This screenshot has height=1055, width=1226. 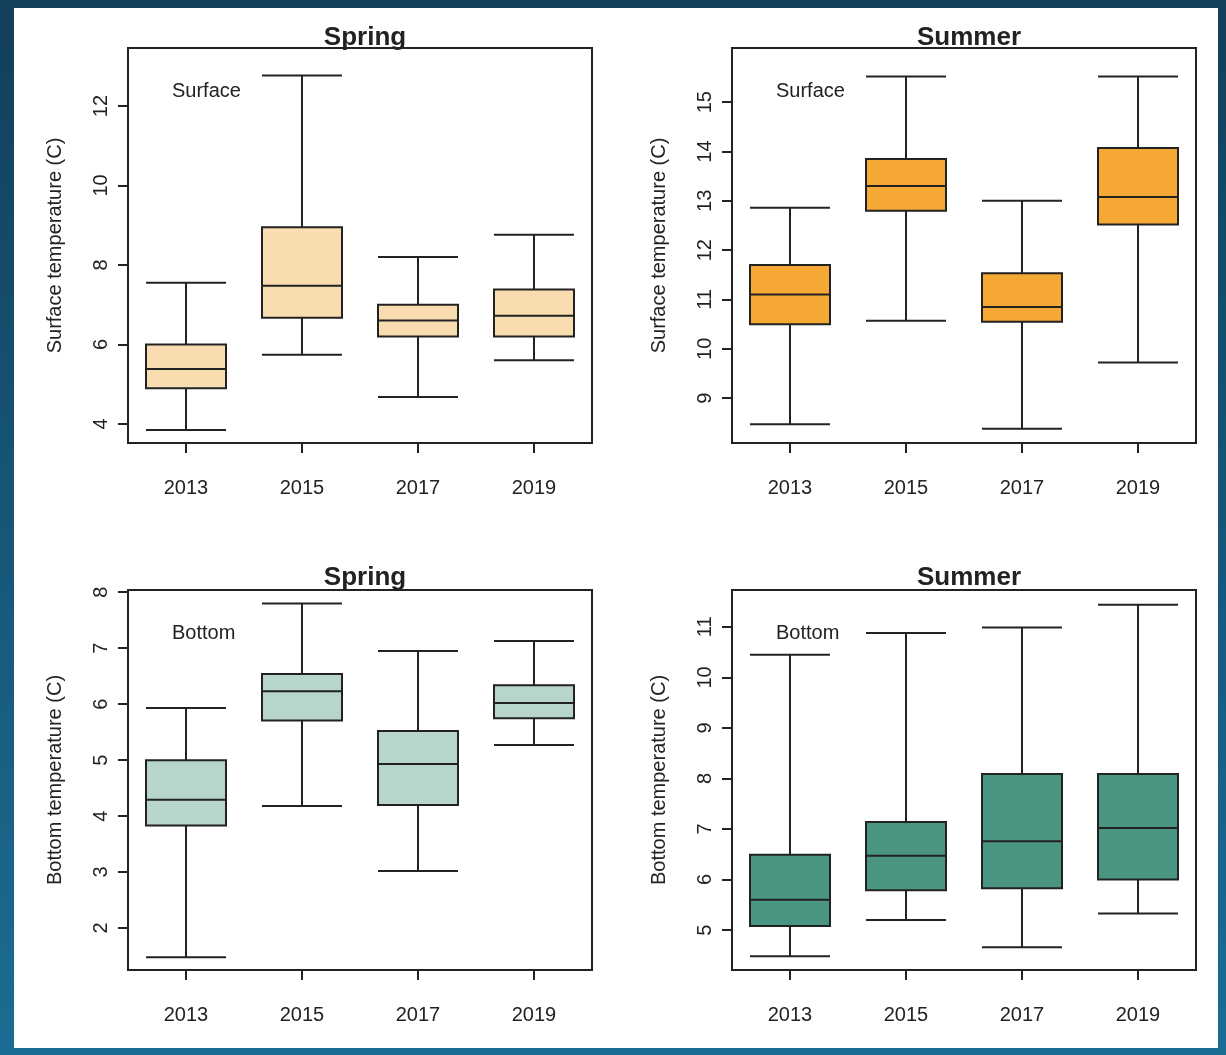 I want to click on y-tick-label: 3, so click(x=100, y=872).